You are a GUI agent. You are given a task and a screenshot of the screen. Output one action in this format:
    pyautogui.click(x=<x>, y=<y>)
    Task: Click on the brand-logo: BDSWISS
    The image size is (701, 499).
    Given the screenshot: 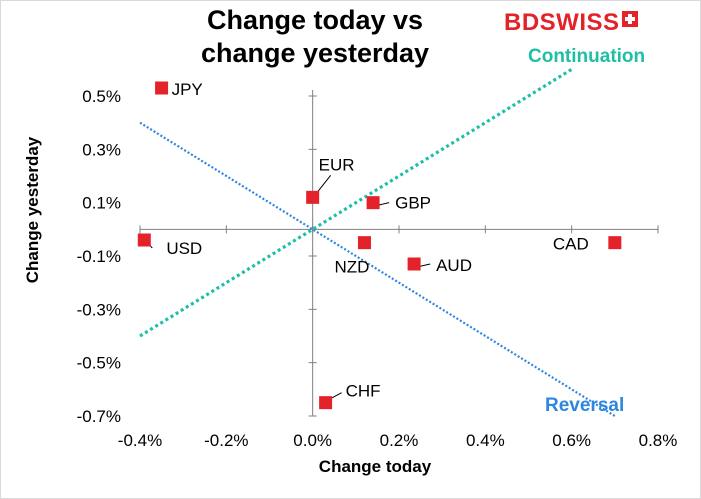 What is the action you would take?
    pyautogui.click(x=571, y=23)
    